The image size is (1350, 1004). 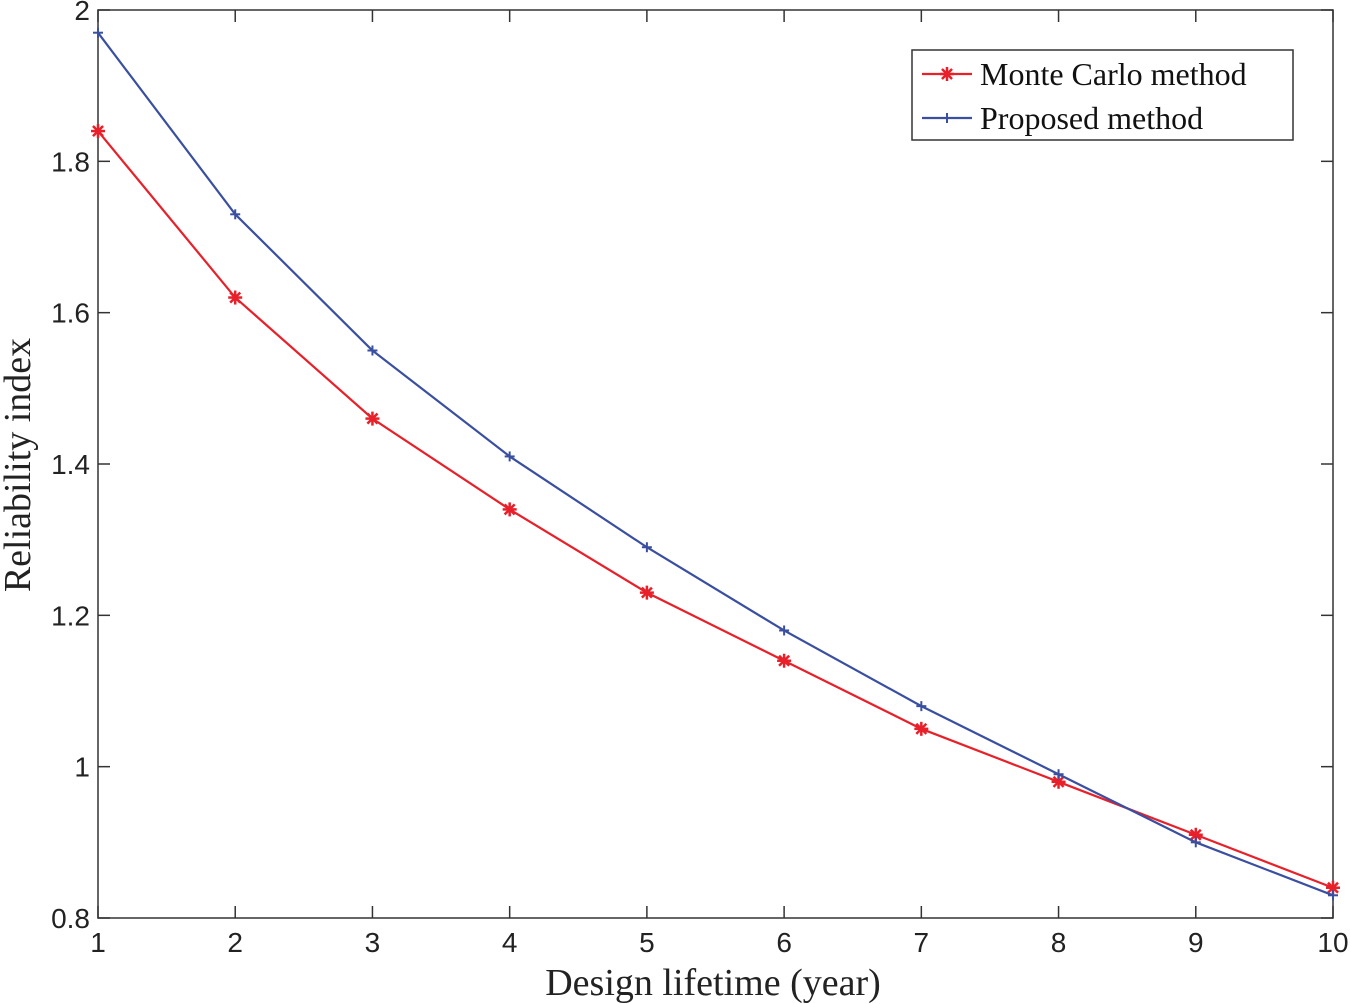 I want to click on legend-label: Monte Carlo method, so click(x=1113, y=74).